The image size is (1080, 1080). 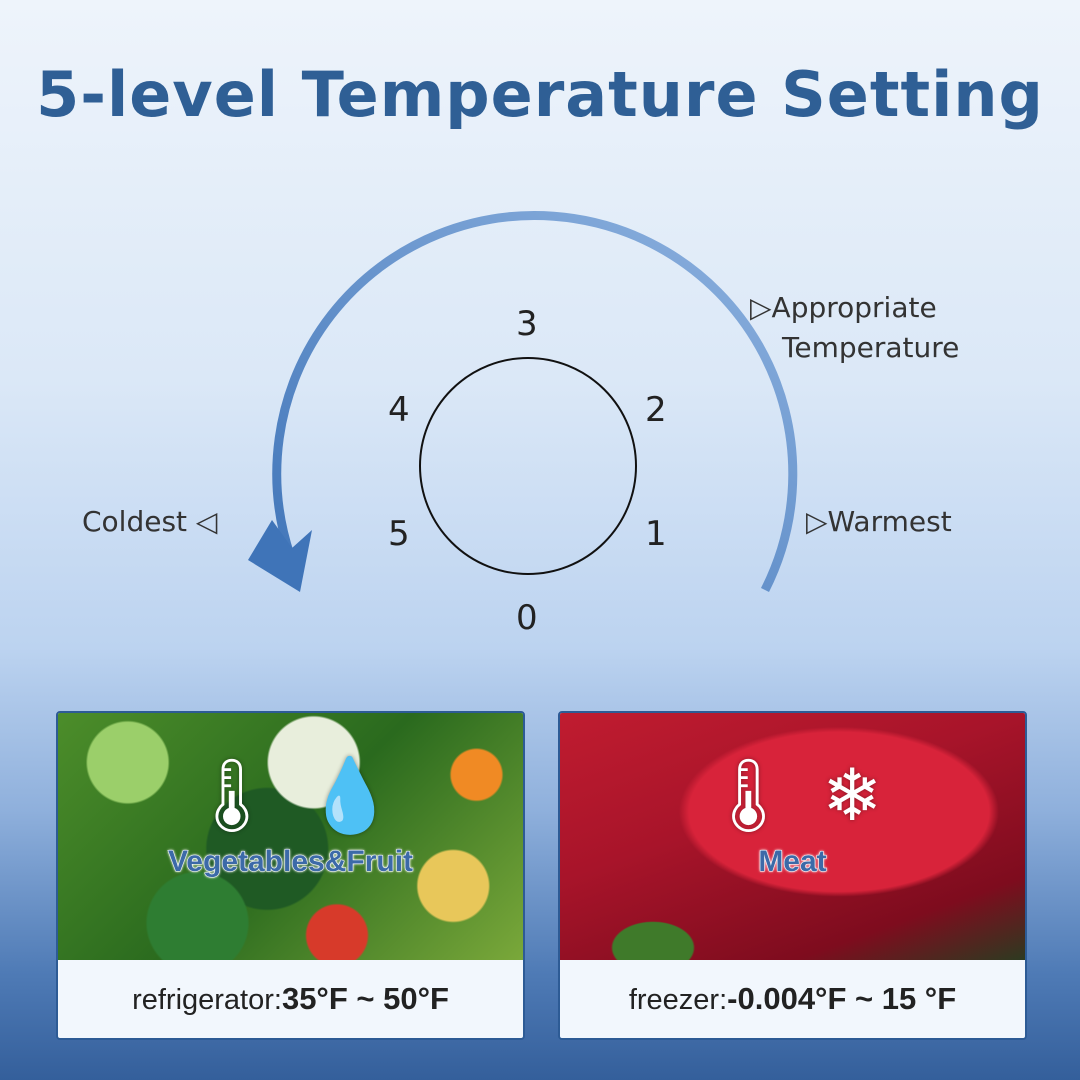 What do you see at coordinates (399, 534) in the screenshot?
I see `dial-number-5: 5` at bounding box center [399, 534].